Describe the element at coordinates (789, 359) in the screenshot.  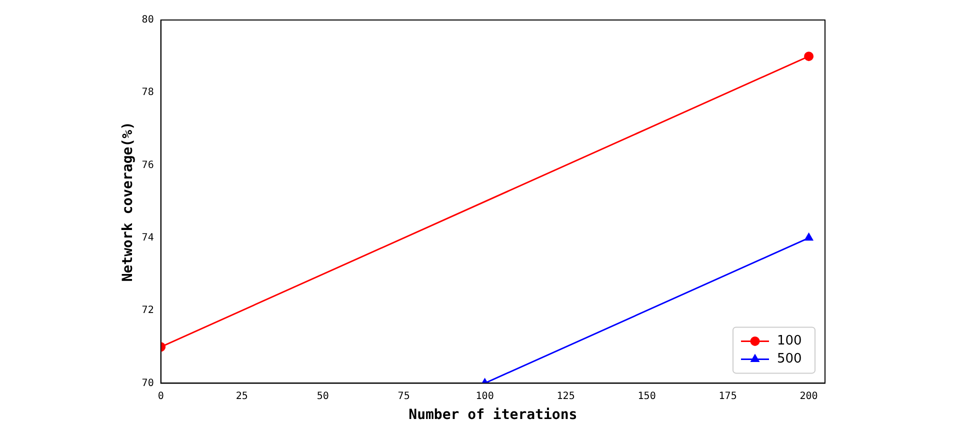
I see `legend-label: 500` at that location.